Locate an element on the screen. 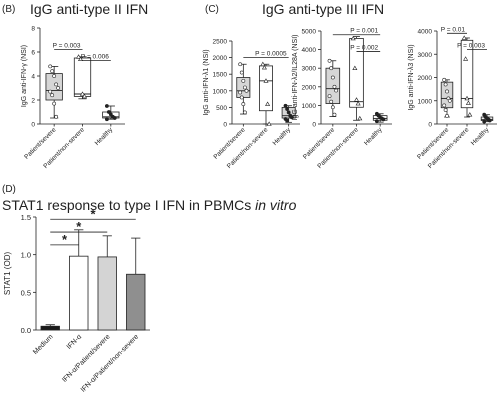 The height and width of the screenshot is (410, 500). y-tick-label: 1.5 is located at coordinates (26, 217).